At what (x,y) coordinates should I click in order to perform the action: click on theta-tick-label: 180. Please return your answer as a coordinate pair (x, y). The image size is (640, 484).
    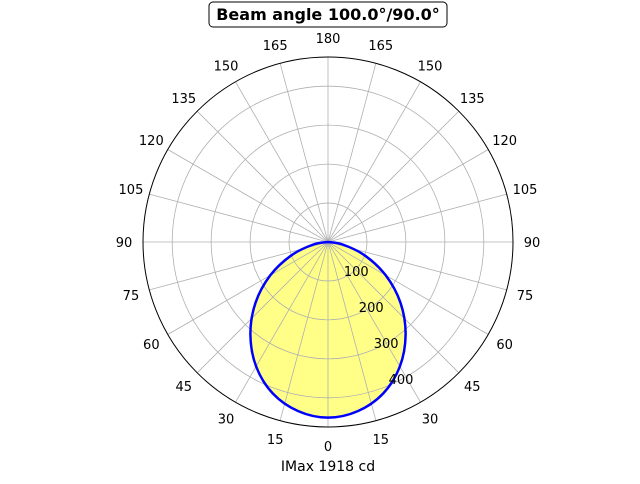
    Looking at the image, I should click on (328, 39).